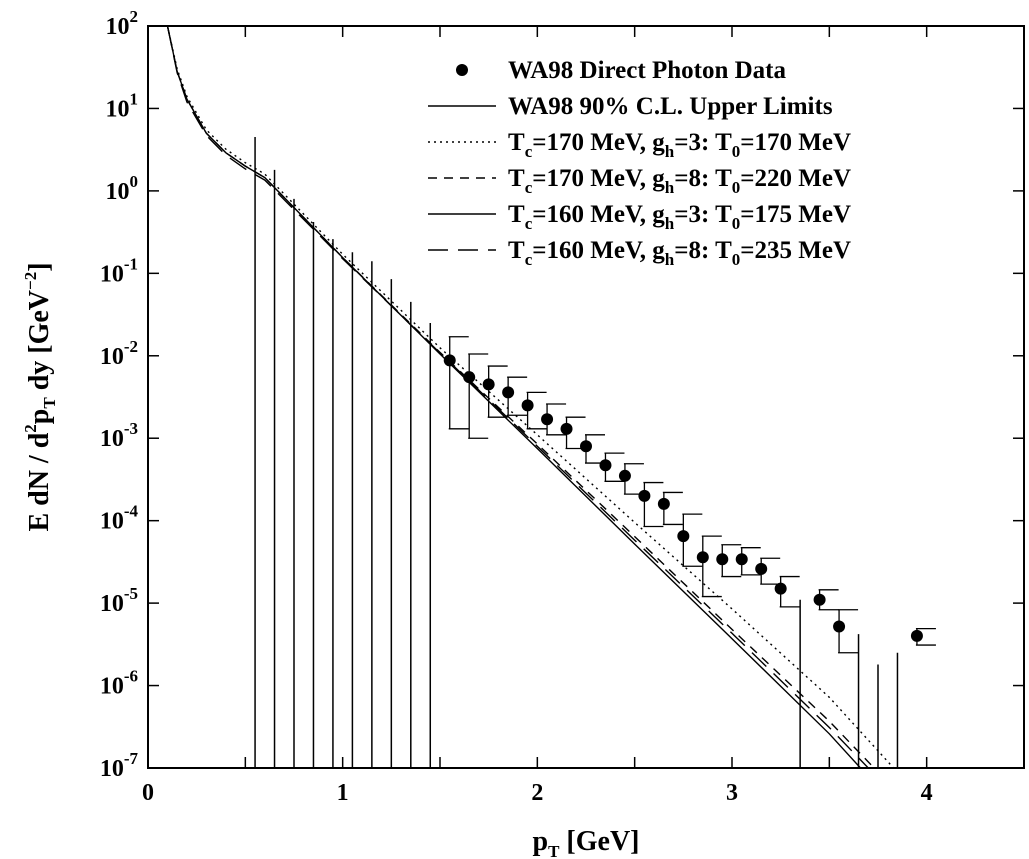 The image size is (1029, 859). What do you see at coordinates (119, 683) in the screenshot?
I see `y-tick-label: 10⁻⁶` at bounding box center [119, 683].